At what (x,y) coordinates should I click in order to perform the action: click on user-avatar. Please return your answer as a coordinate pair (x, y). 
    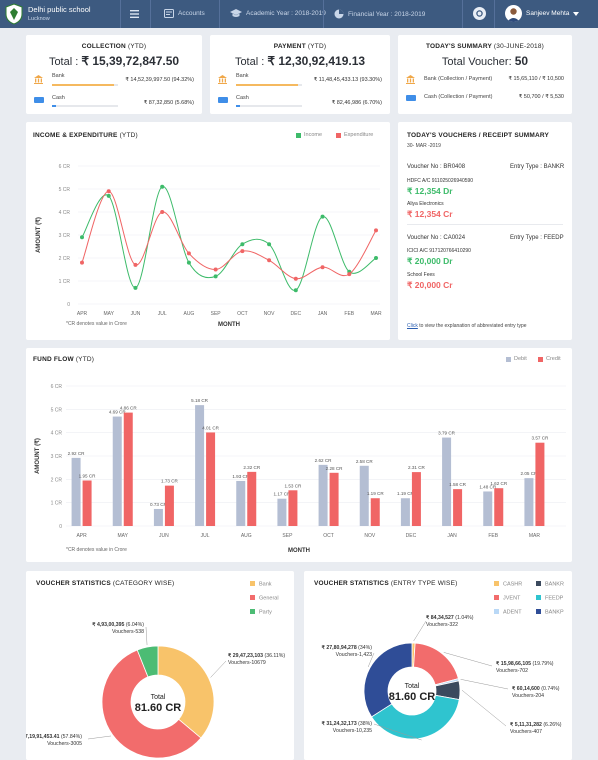
    Looking at the image, I should click on (513, 13).